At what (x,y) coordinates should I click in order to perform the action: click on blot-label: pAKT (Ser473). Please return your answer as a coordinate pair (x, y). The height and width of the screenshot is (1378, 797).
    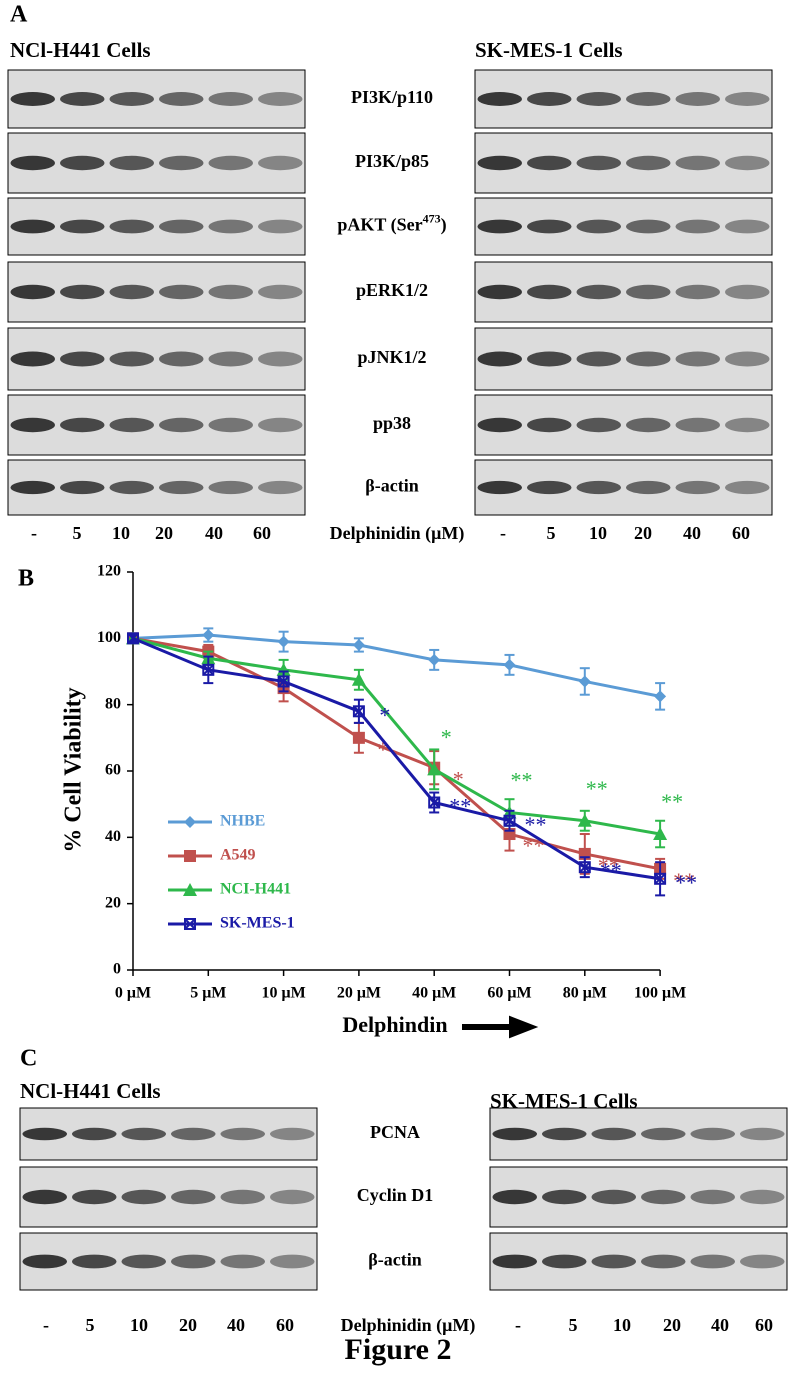
    Looking at the image, I should click on (391, 223).